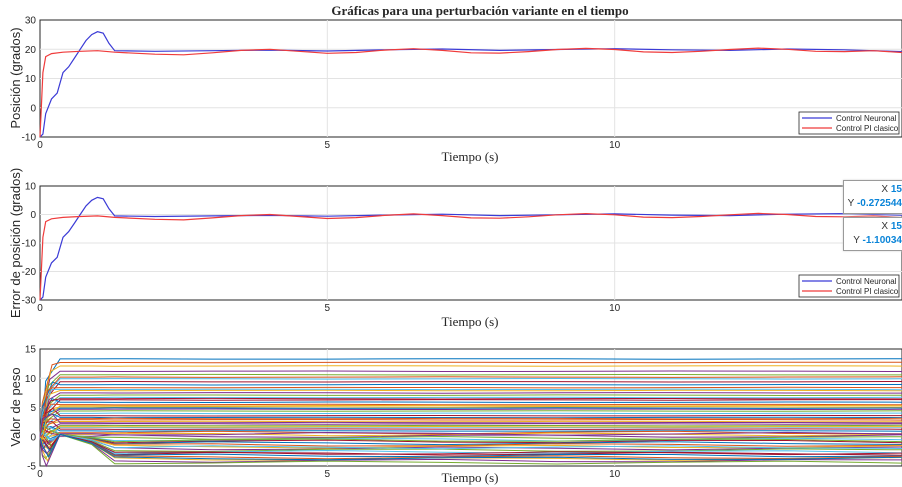 The height and width of the screenshot is (487, 902). Describe the element at coordinates (872, 197) in the screenshot. I see `datatip-neuronal: X 15 Y -0.272544` at that location.